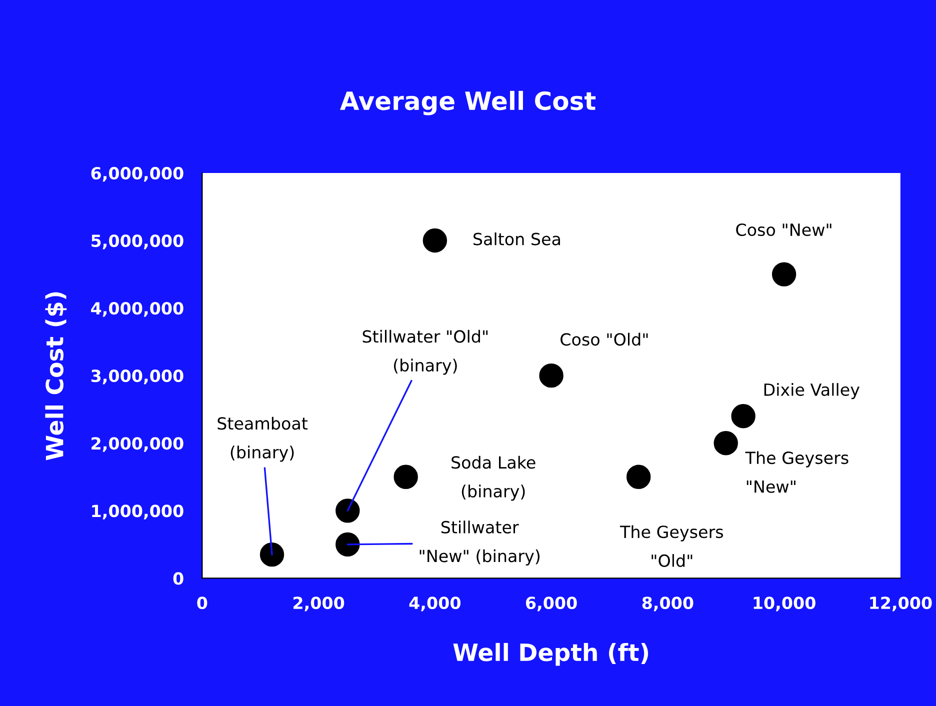  I want to click on y-tick-label: 4,000,000, so click(137, 309).